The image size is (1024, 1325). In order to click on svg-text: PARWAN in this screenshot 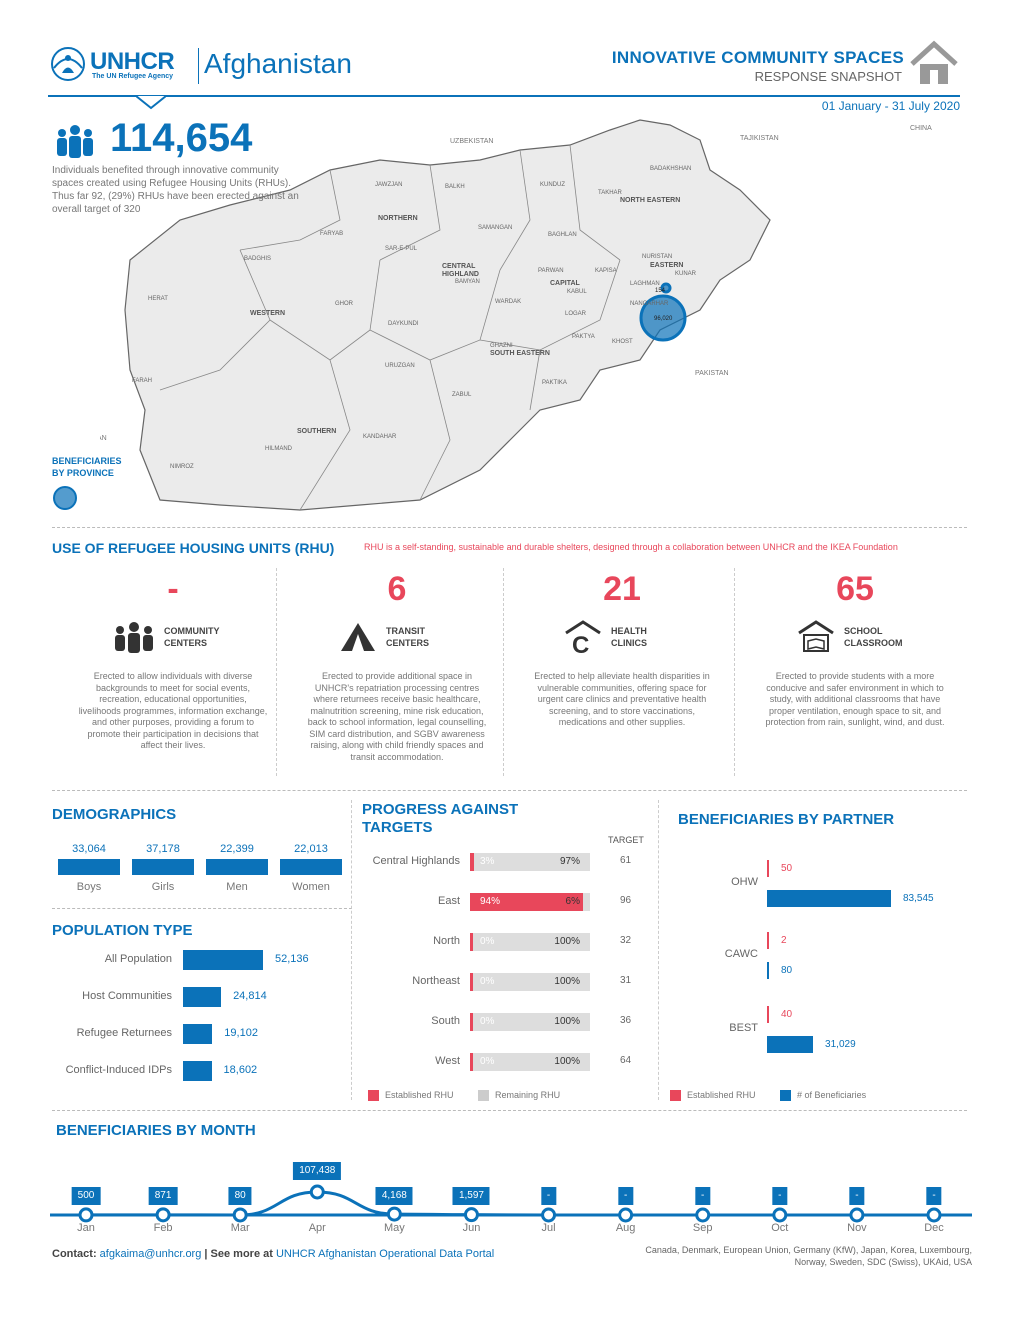, I will do `click(551, 271)`.